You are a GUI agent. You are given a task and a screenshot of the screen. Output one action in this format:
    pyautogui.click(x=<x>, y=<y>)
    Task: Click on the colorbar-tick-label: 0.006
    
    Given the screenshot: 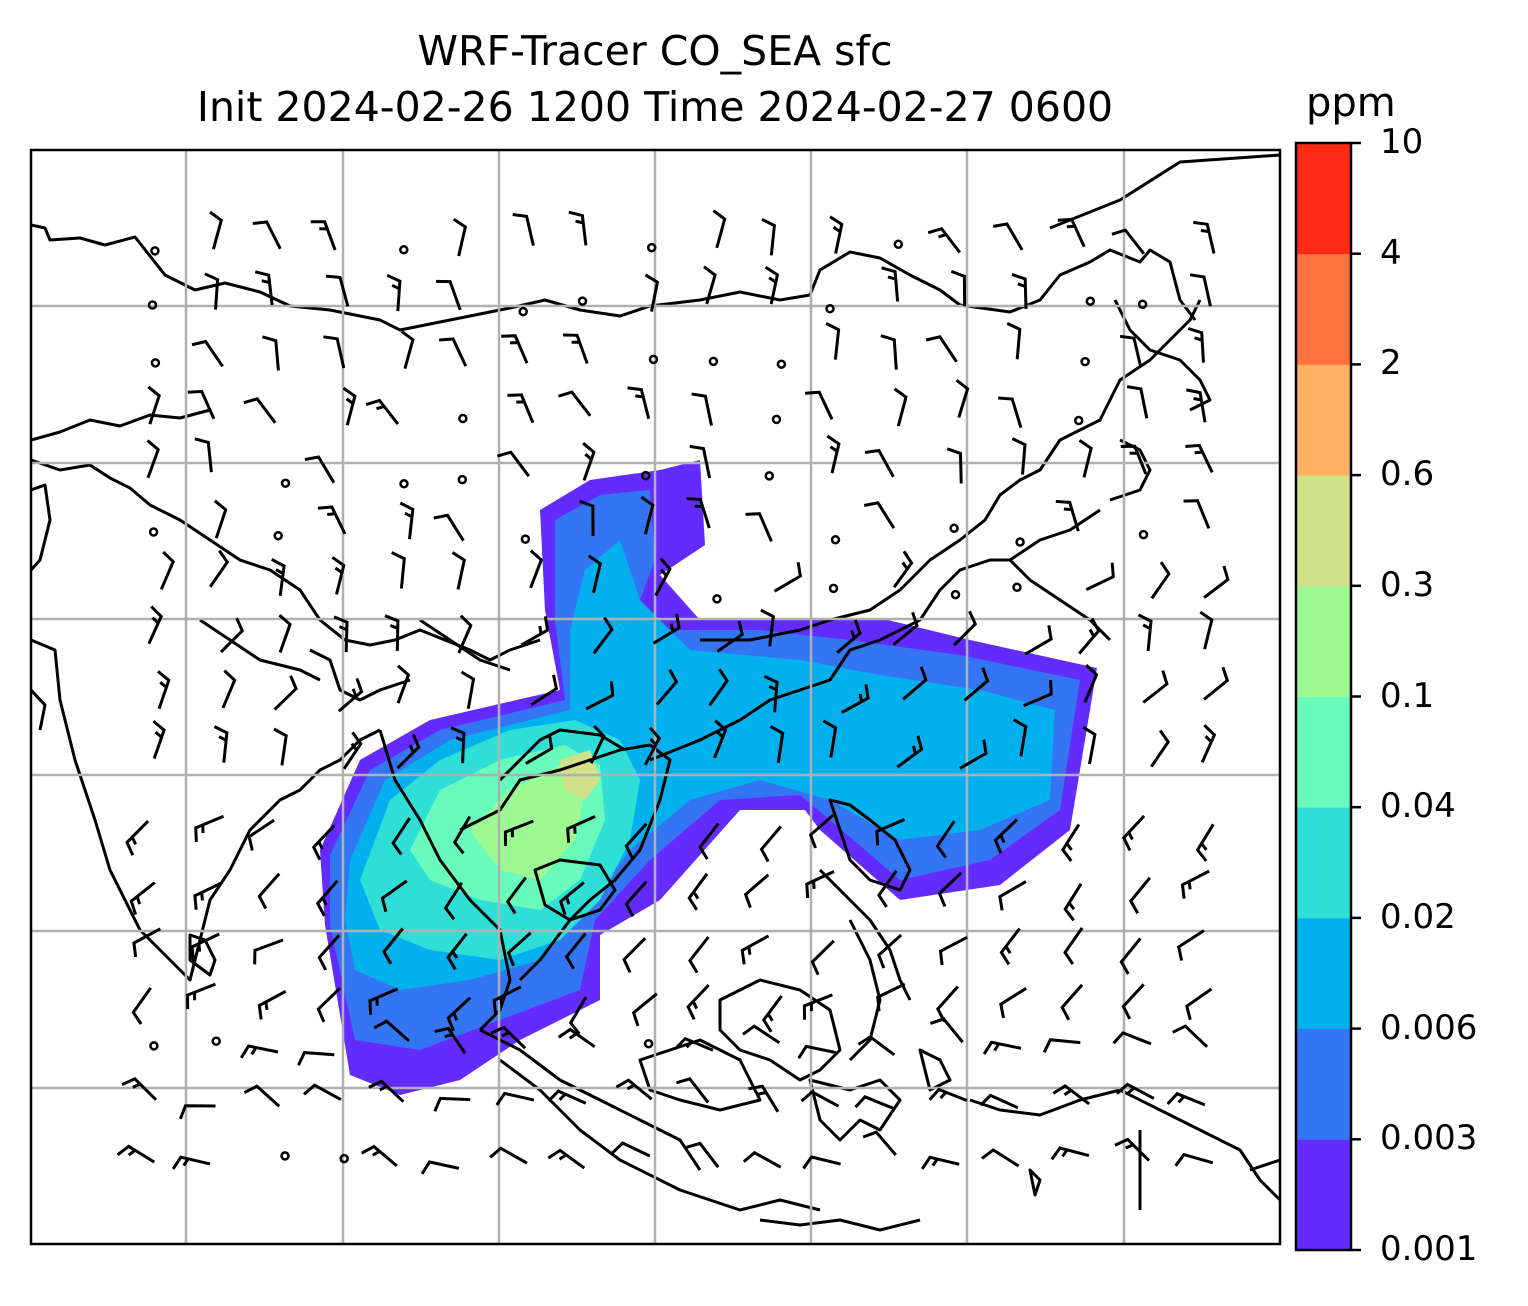 What is the action you would take?
    pyautogui.click(x=1429, y=1027)
    